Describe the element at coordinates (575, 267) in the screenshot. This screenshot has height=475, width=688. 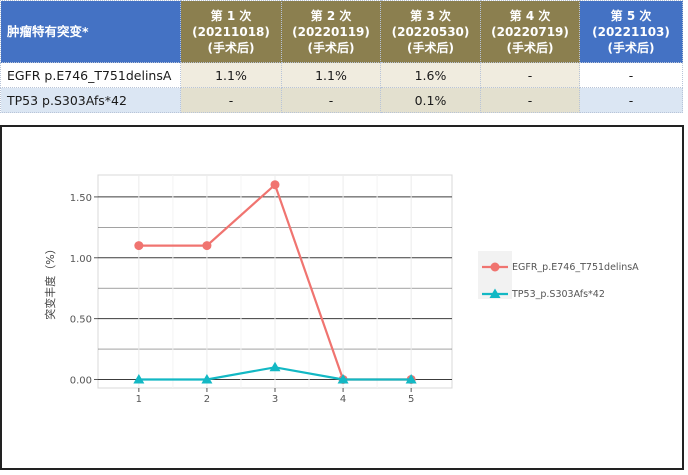
I see `legend-label: EGFR_p.E746_T751delinsA` at that location.